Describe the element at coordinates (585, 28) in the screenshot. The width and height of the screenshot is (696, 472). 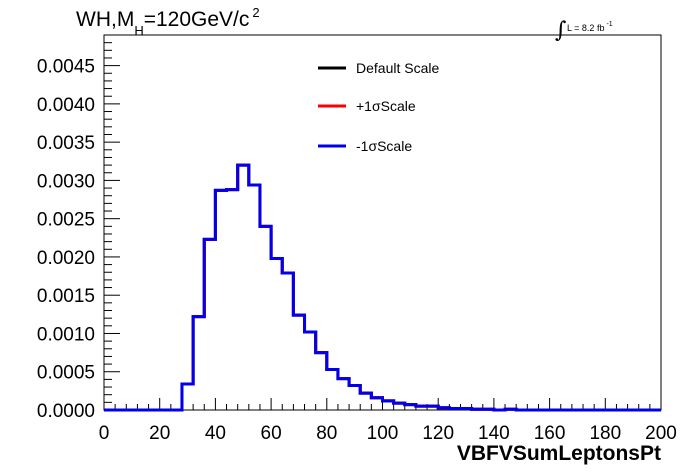
I see `luminosity-value: L = 8.2 fb` at that location.